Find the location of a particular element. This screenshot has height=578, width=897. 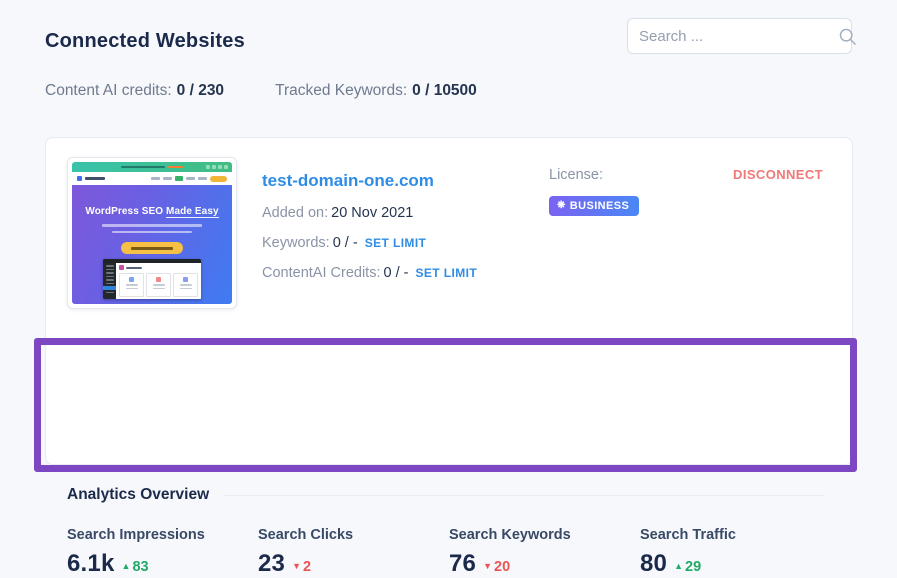

keywords-set-limit-link: SET LIMIT is located at coordinates (395, 243).